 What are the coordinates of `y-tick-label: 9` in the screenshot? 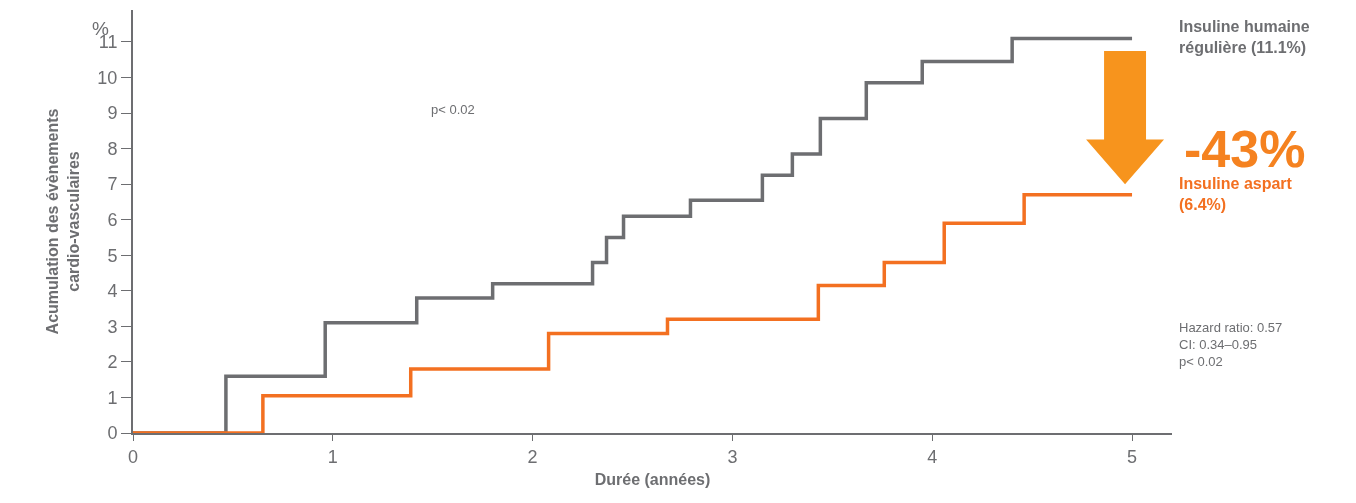 It's located at (112, 113).